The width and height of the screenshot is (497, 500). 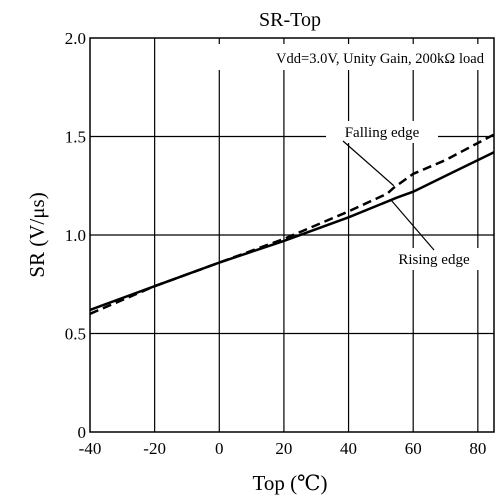 I want to click on annotation-falling-leader, so click(x=368, y=163).